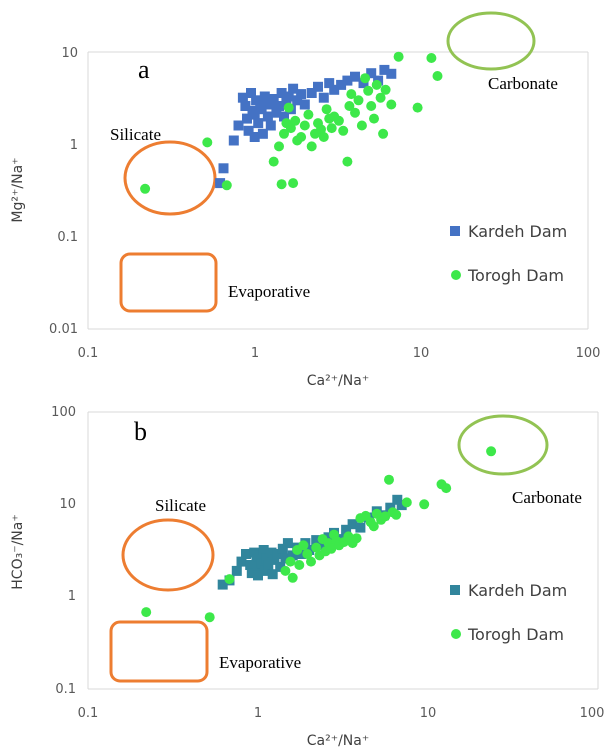 This screenshot has width=609, height=752. Describe the element at coordinates (455, 231) in the screenshot. I see `legend-marker-kardeh` at that location.